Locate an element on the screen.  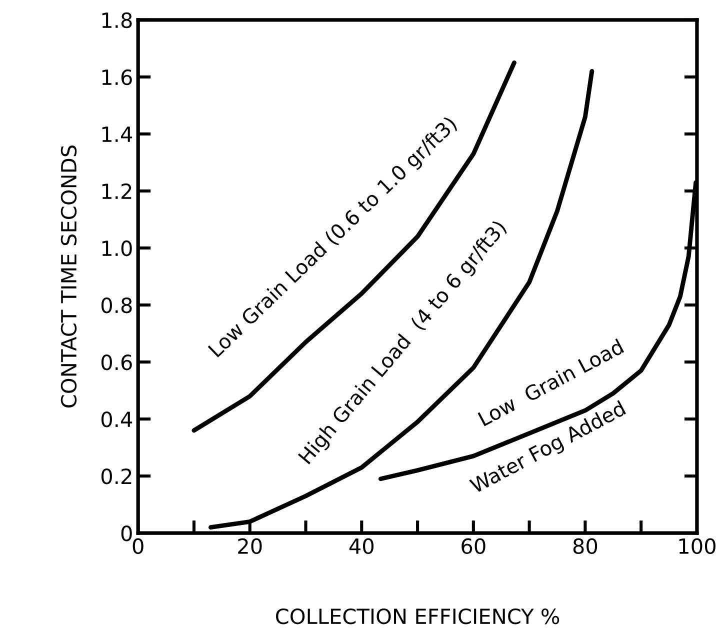
y-tick-label: 0.4 is located at coordinates (116, 419).